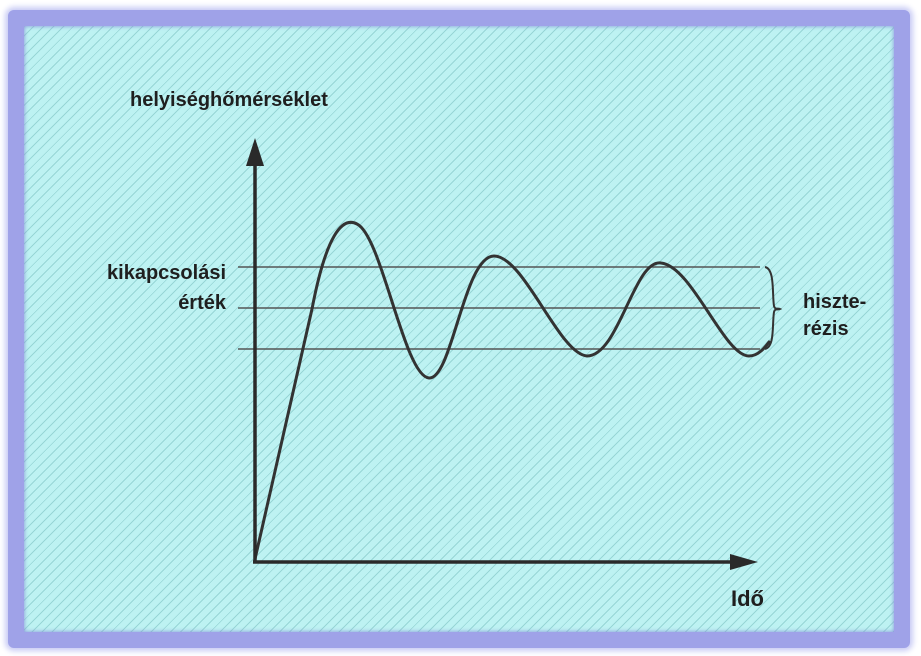  Describe the element at coordinates (166, 273) in the screenshot. I see `setpoint-label-line1: kikapcsolási` at that location.